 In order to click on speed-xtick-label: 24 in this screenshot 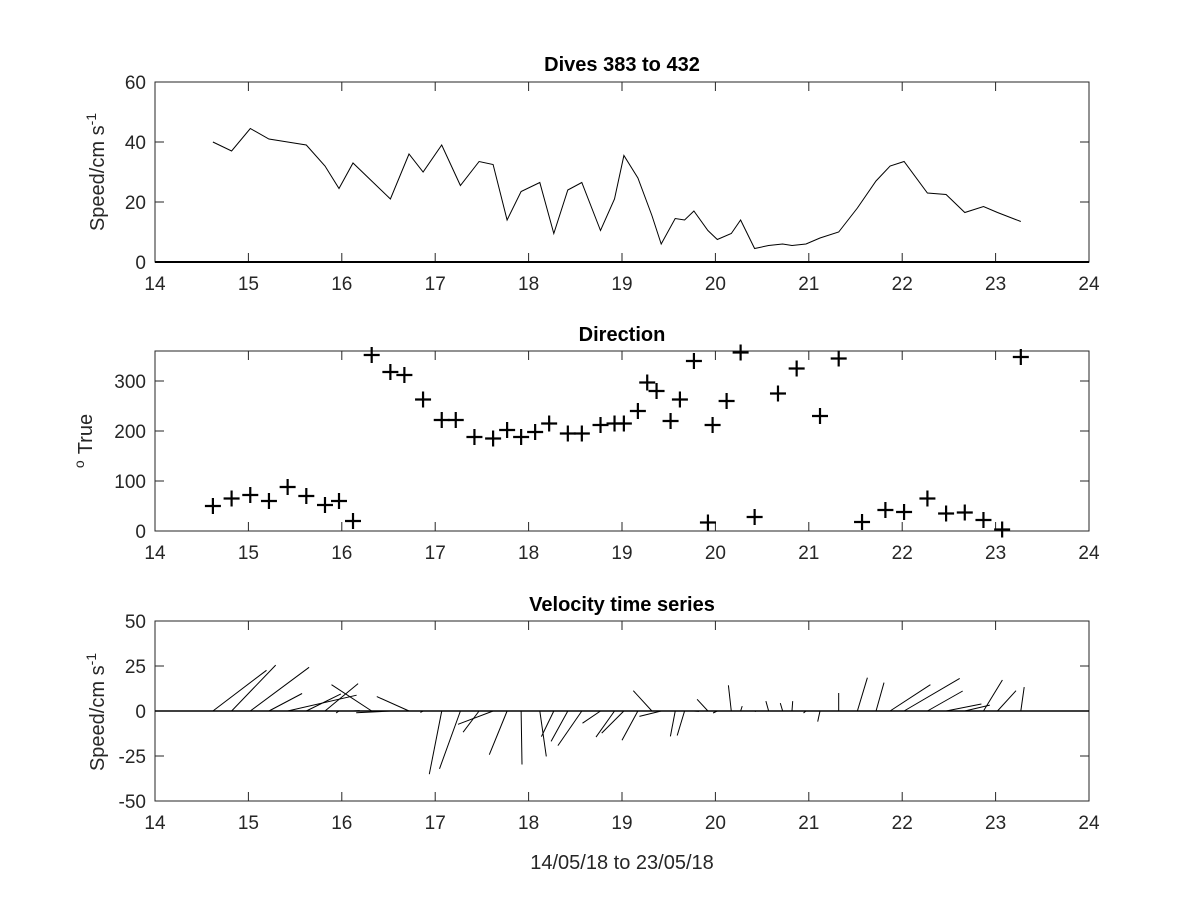, I will do `click(1089, 284)`.